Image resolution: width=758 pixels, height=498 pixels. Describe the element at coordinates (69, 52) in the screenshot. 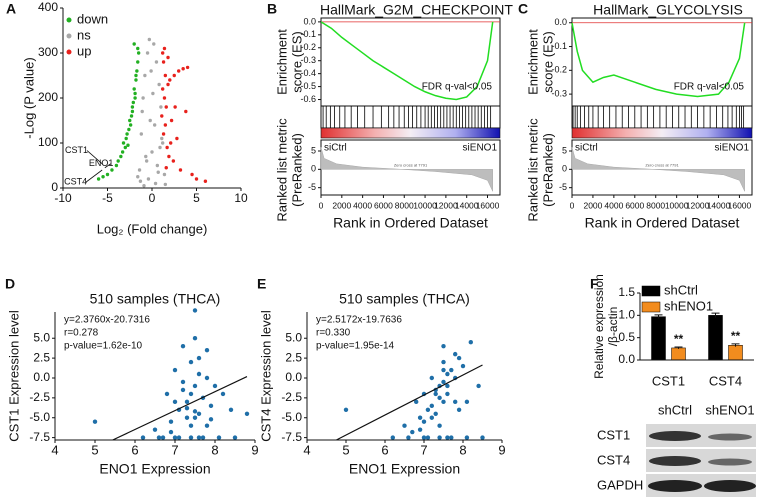

I see `legend-marker` at that location.